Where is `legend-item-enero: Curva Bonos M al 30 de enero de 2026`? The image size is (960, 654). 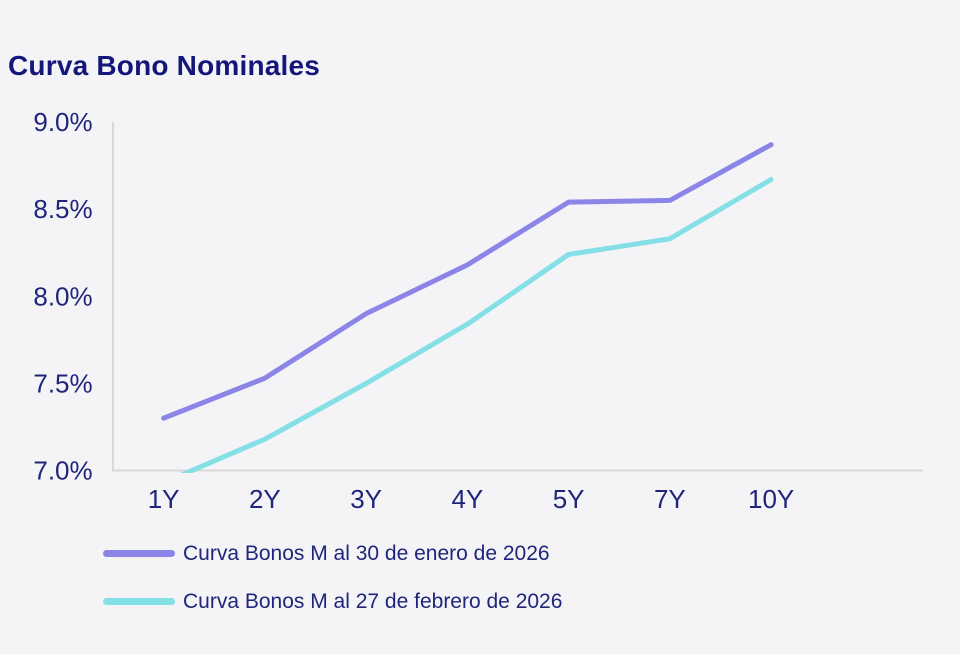 legend-item-enero: Curva Bonos M al 30 de enero de 2026 is located at coordinates (332, 553).